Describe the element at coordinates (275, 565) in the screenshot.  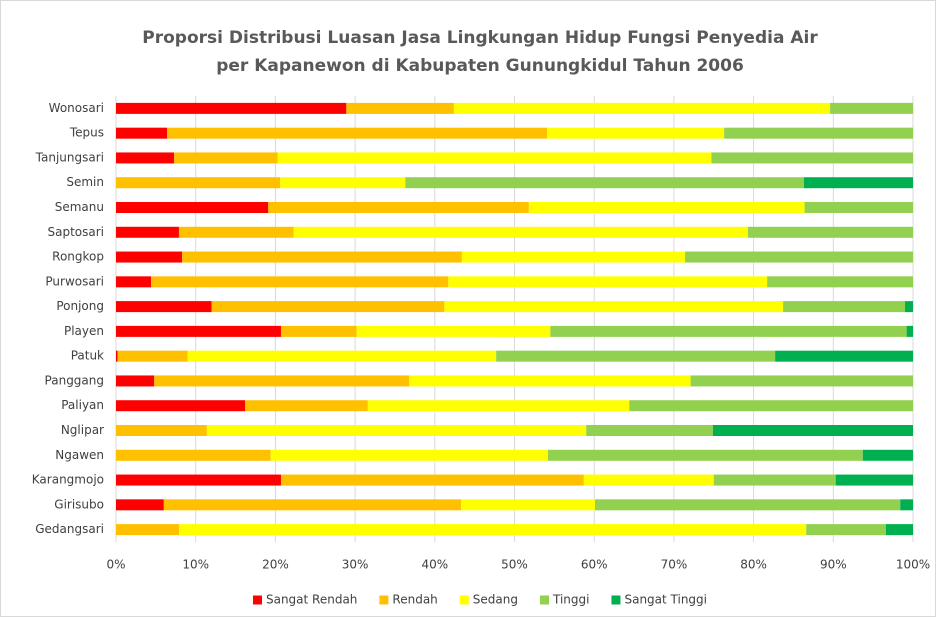
I see `x-tick-label: 20%` at that location.